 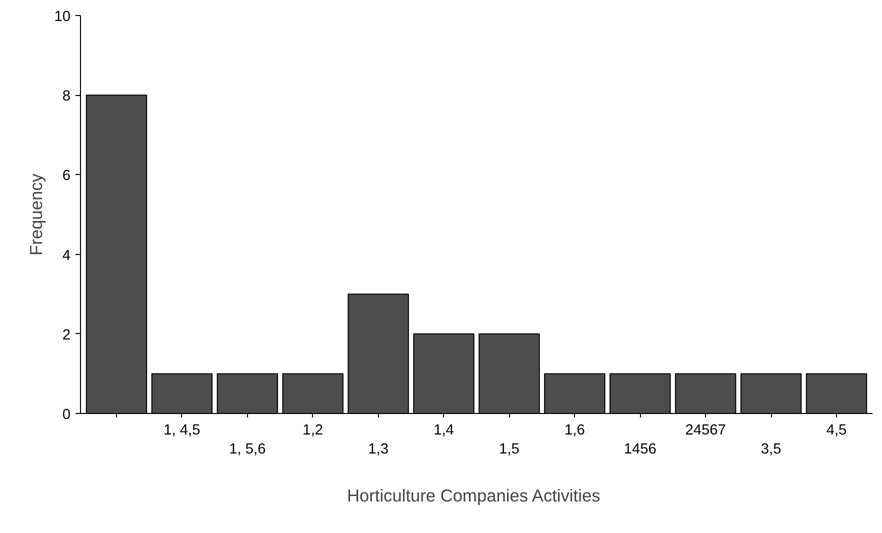 I want to click on x-axis-title: Horticulture Companies Activities, so click(x=473, y=496).